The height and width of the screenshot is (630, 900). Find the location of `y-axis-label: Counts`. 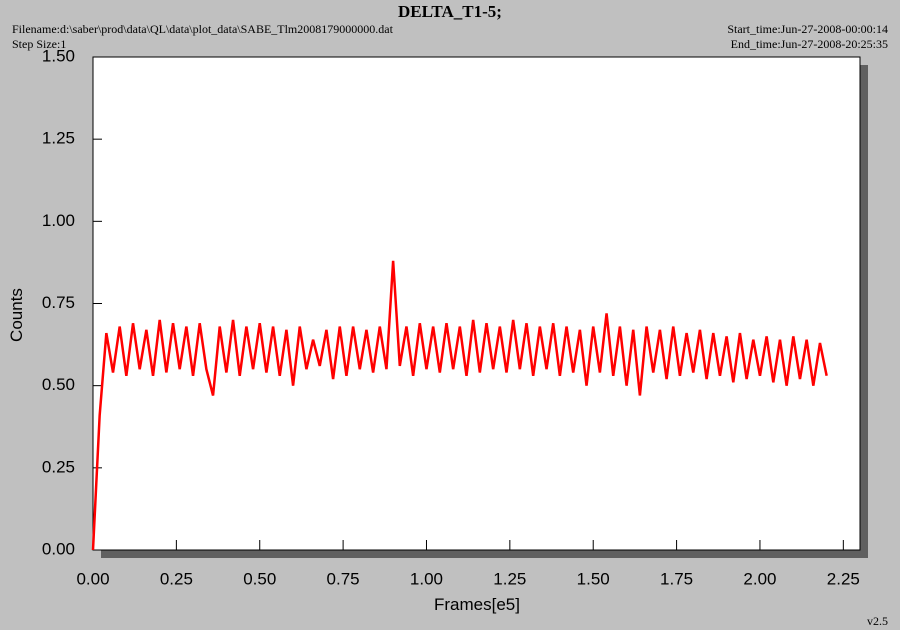

y-axis-label: Counts is located at coordinates (16, 315).